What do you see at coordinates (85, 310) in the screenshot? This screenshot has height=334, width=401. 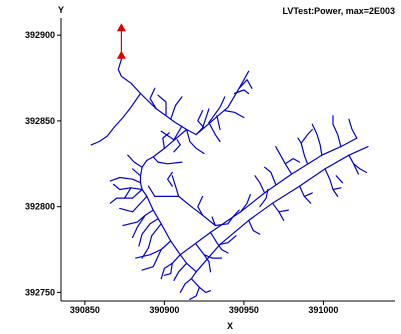 I see `x-tick-label-0: 390850` at bounding box center [85, 310].